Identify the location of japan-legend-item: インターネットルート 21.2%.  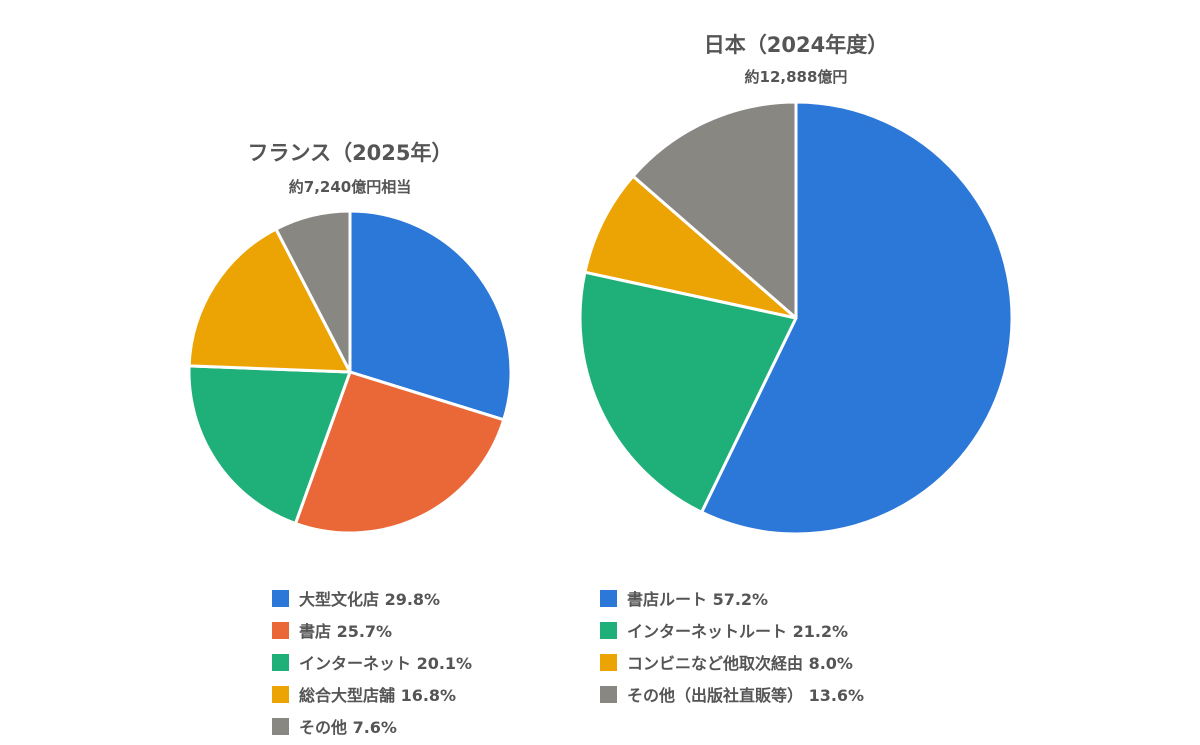
(732, 630).